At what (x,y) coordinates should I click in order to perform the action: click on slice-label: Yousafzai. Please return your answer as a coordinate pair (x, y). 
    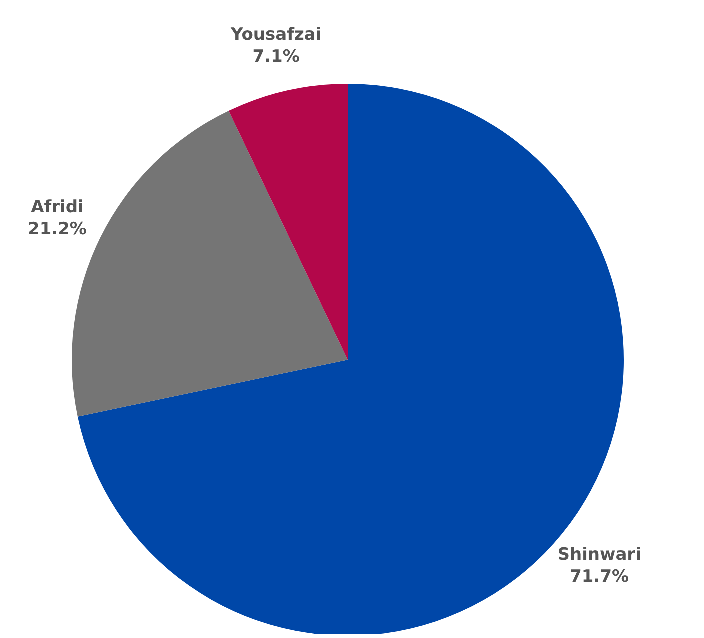
    Looking at the image, I should click on (276, 35).